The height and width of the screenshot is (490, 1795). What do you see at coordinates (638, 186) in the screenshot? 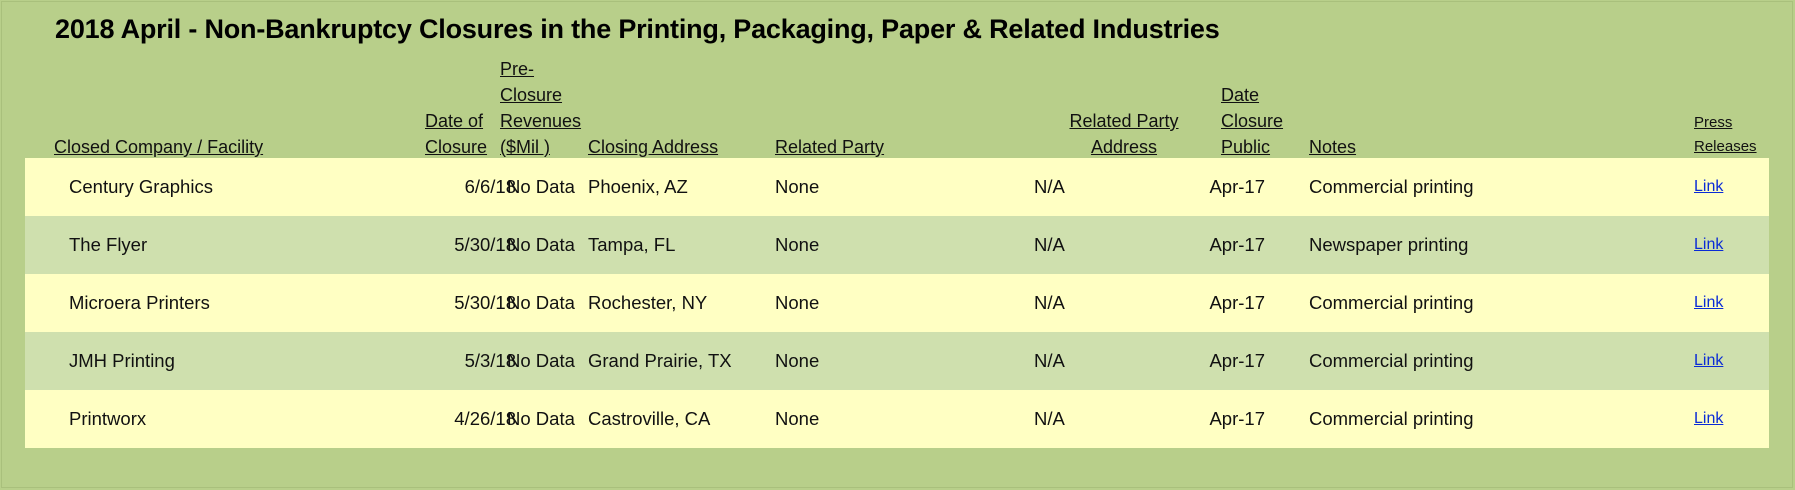
I see `cell-address: Phoenix, AZ` at bounding box center [638, 186].